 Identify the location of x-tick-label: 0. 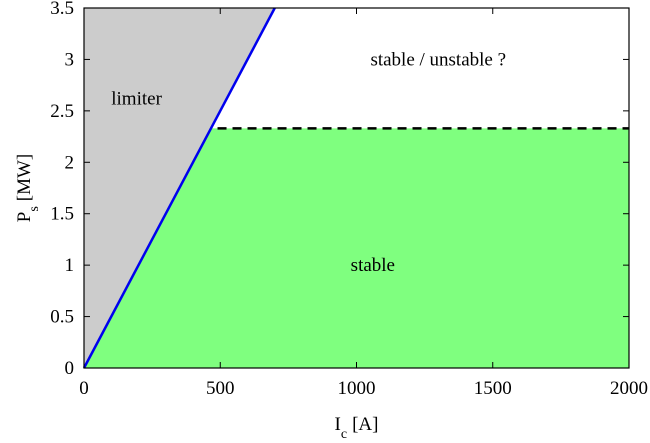
(84, 388).